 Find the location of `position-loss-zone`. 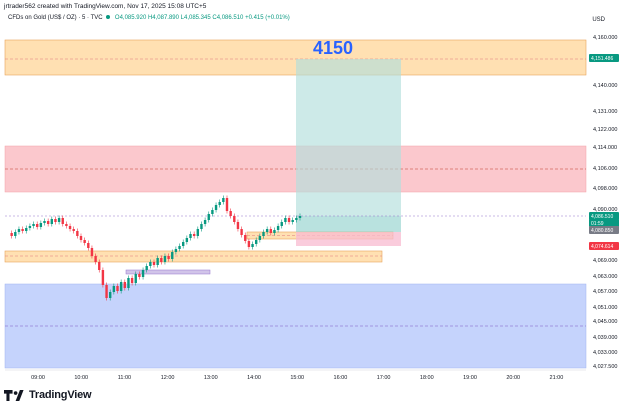

position-loss-zone is located at coordinates (348, 239).